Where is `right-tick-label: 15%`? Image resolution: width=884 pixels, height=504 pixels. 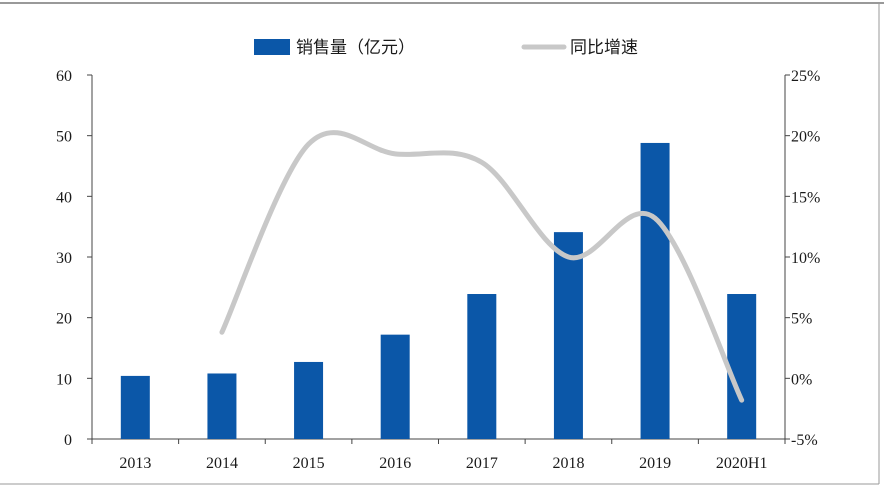 right-tick-label: 15% is located at coordinates (805, 197).